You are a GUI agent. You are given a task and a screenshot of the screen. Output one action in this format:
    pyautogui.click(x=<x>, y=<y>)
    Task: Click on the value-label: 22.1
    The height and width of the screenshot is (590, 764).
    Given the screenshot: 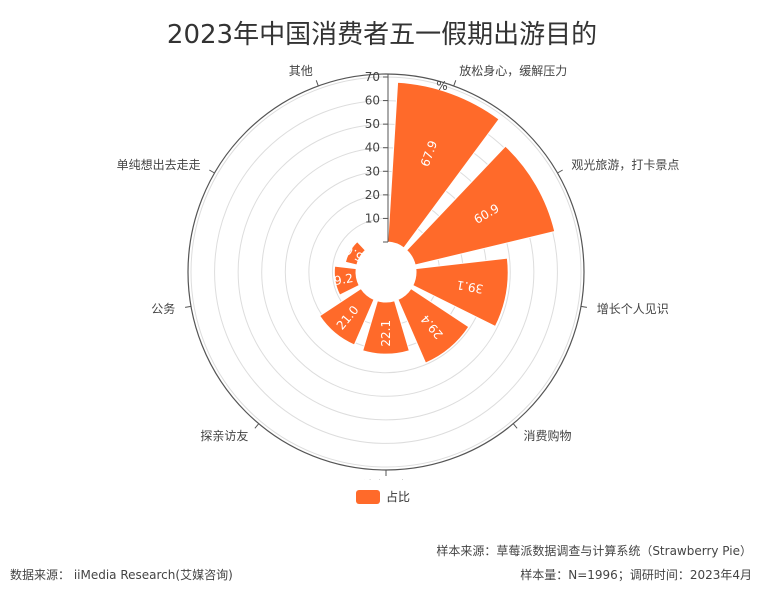 What is the action you would take?
    pyautogui.click(x=386, y=333)
    